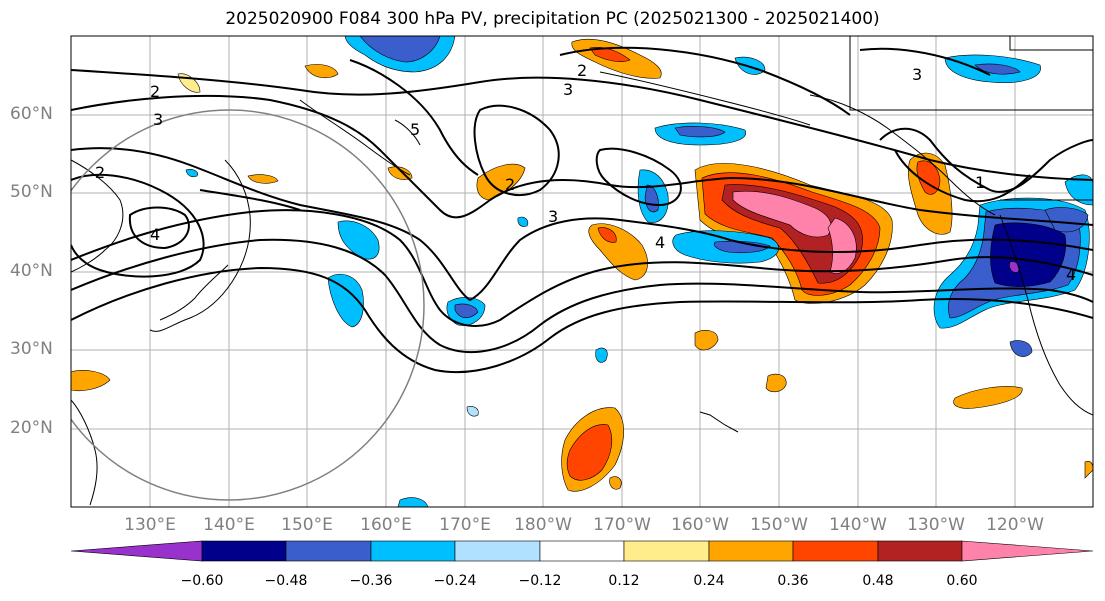  I want to click on lat-label: 50°N, so click(31, 192).